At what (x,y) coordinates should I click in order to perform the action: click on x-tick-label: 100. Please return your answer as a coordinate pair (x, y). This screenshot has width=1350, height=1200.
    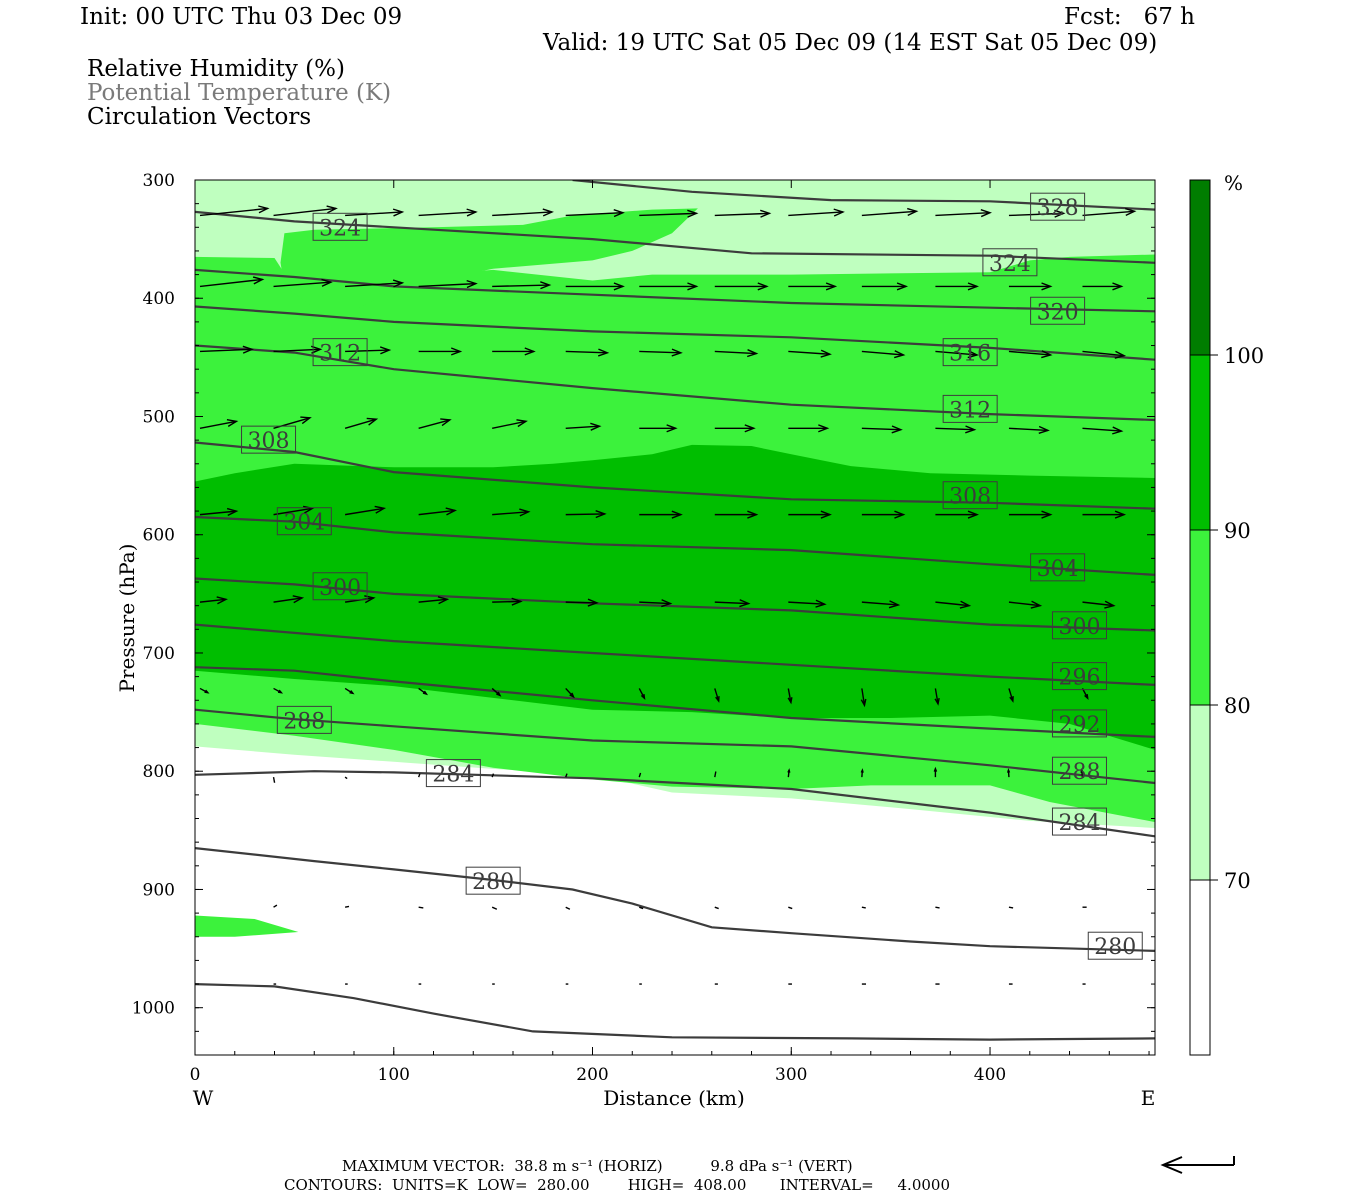
    Looking at the image, I should click on (394, 1075).